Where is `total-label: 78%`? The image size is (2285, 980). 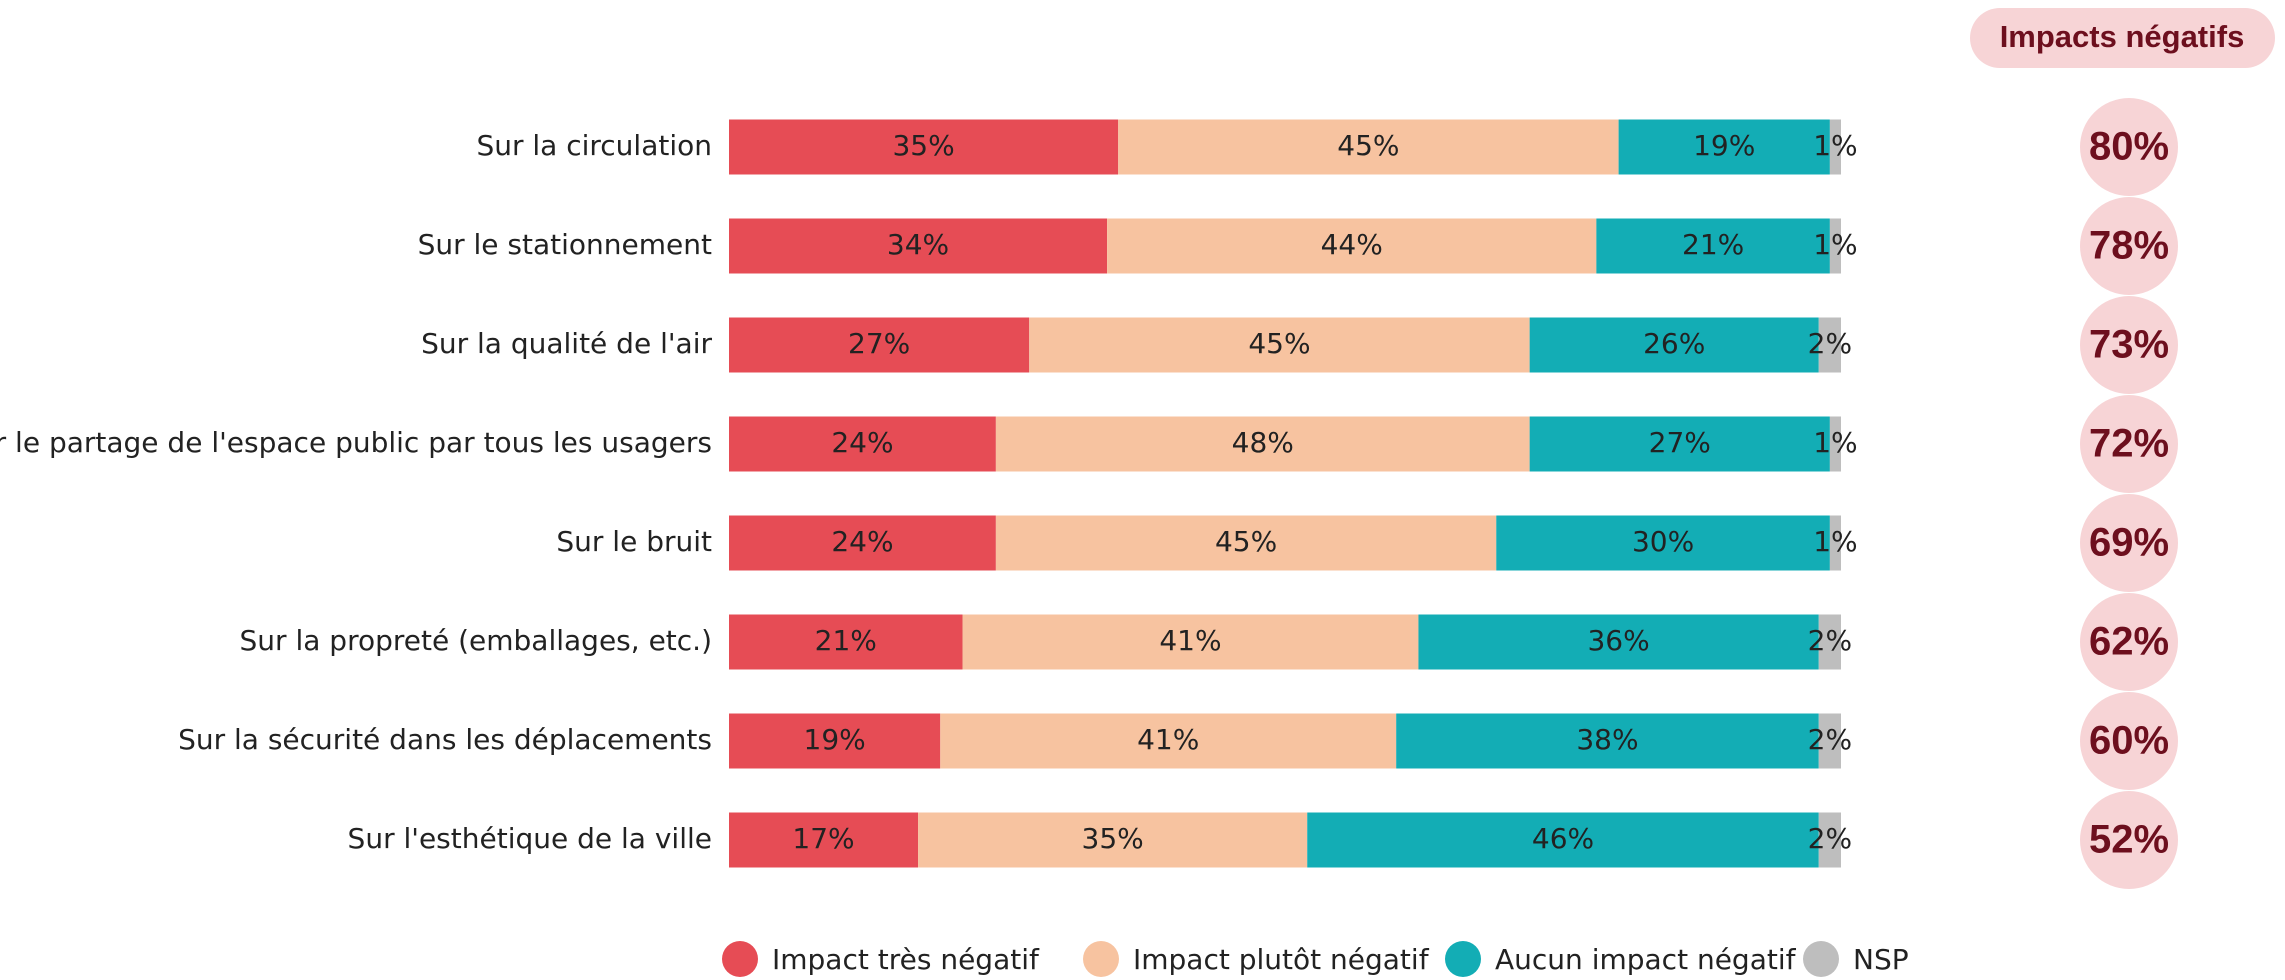
total-label: 78% is located at coordinates (2129, 246).